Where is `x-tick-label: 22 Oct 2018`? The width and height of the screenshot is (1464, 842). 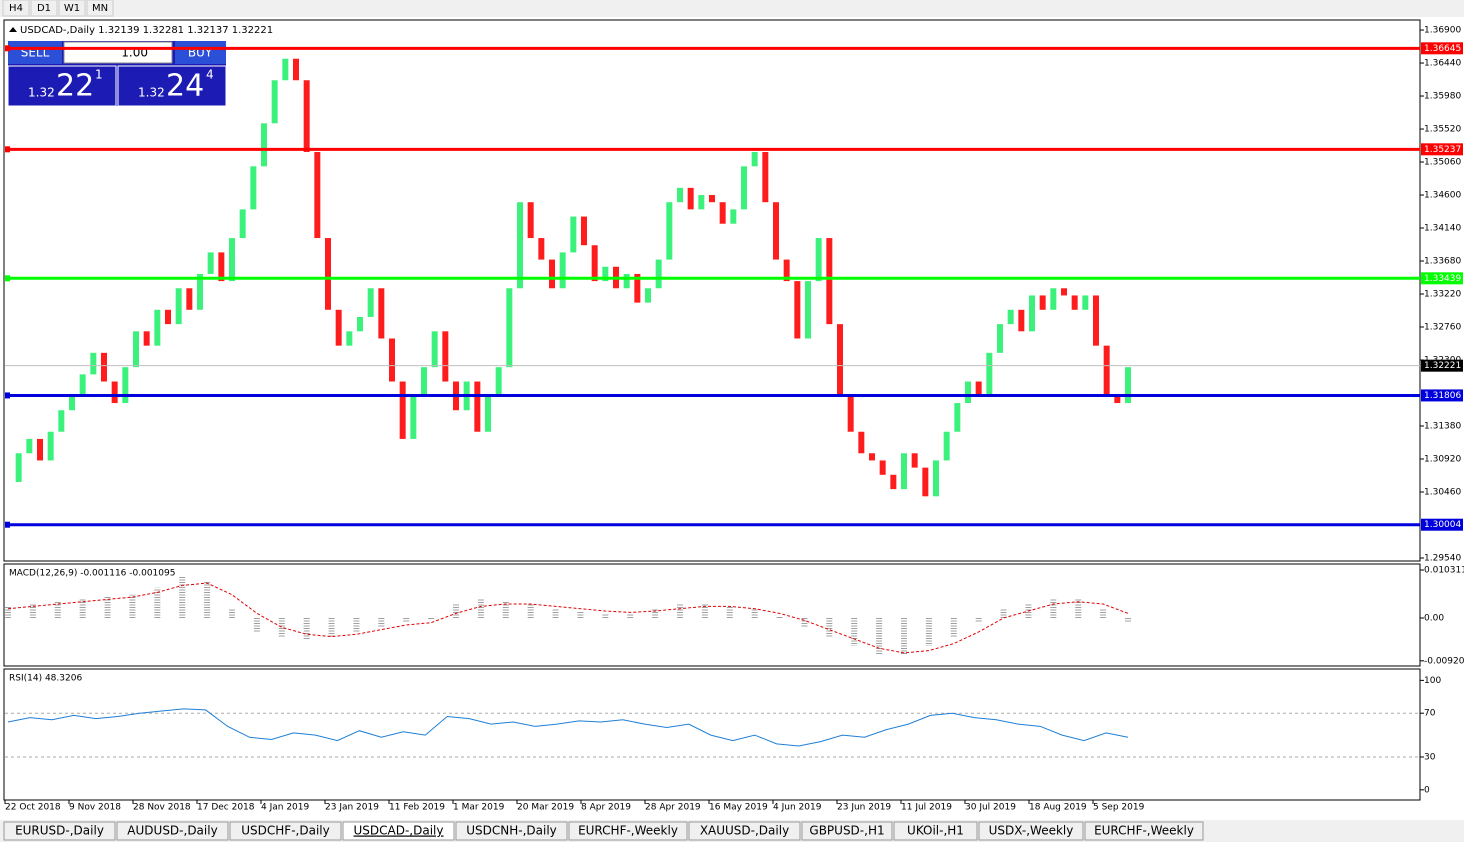
x-tick-label: 22 Oct 2018 is located at coordinates (33, 808).